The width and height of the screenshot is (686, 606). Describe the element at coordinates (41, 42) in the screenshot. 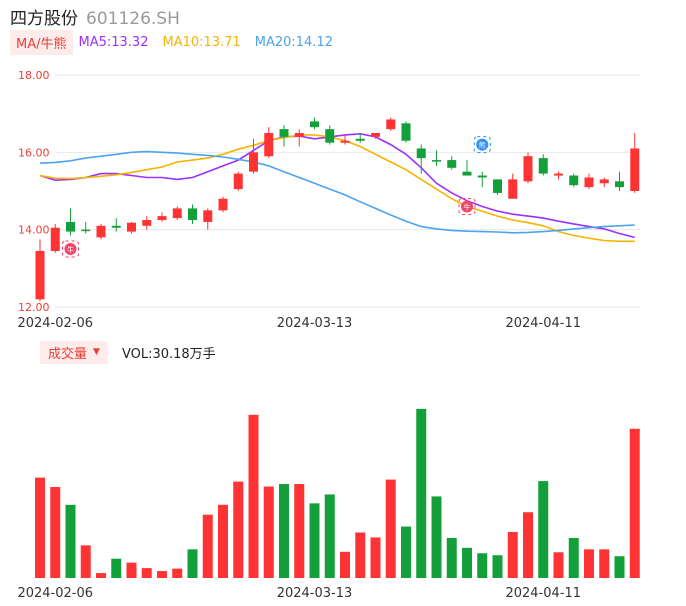

I see `ma-indicator-button: MA/牛熊` at that location.